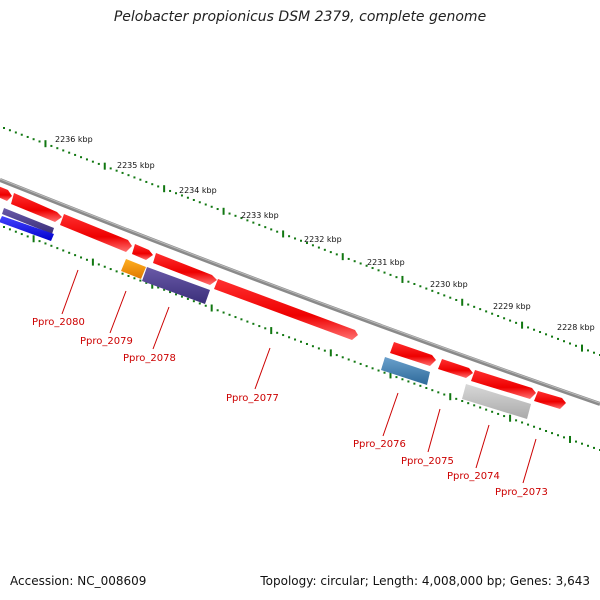  I want to click on gene-label-ppro-2074: Ppro_2074, so click(473, 476).